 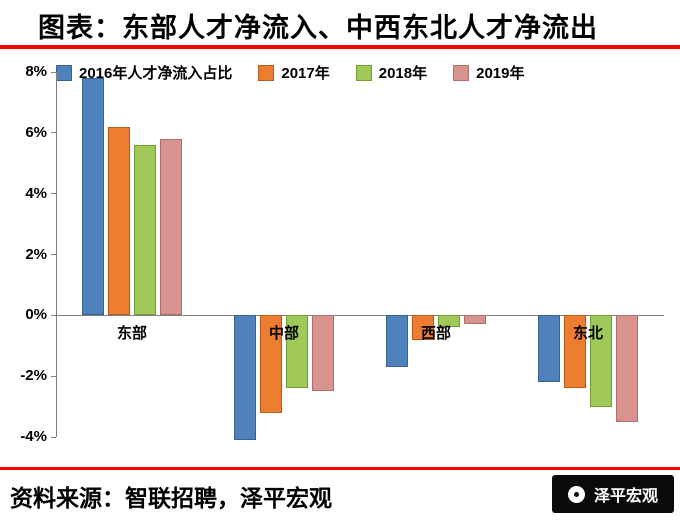 I want to click on bar-2016年人才净流入占比-西部, so click(x=397, y=341).